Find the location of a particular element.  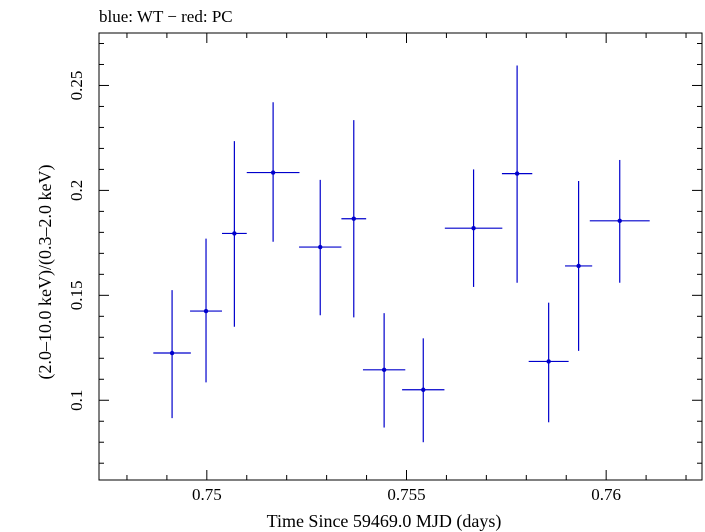

y-tick-label: 0.2 is located at coordinates (76, 190).